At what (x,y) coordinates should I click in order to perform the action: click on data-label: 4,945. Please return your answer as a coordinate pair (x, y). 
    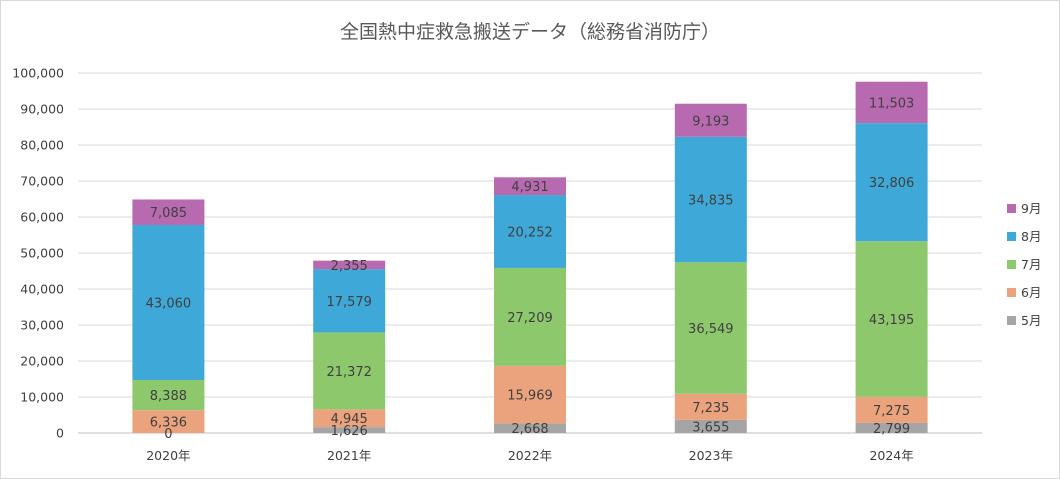
    Looking at the image, I should click on (349, 419).